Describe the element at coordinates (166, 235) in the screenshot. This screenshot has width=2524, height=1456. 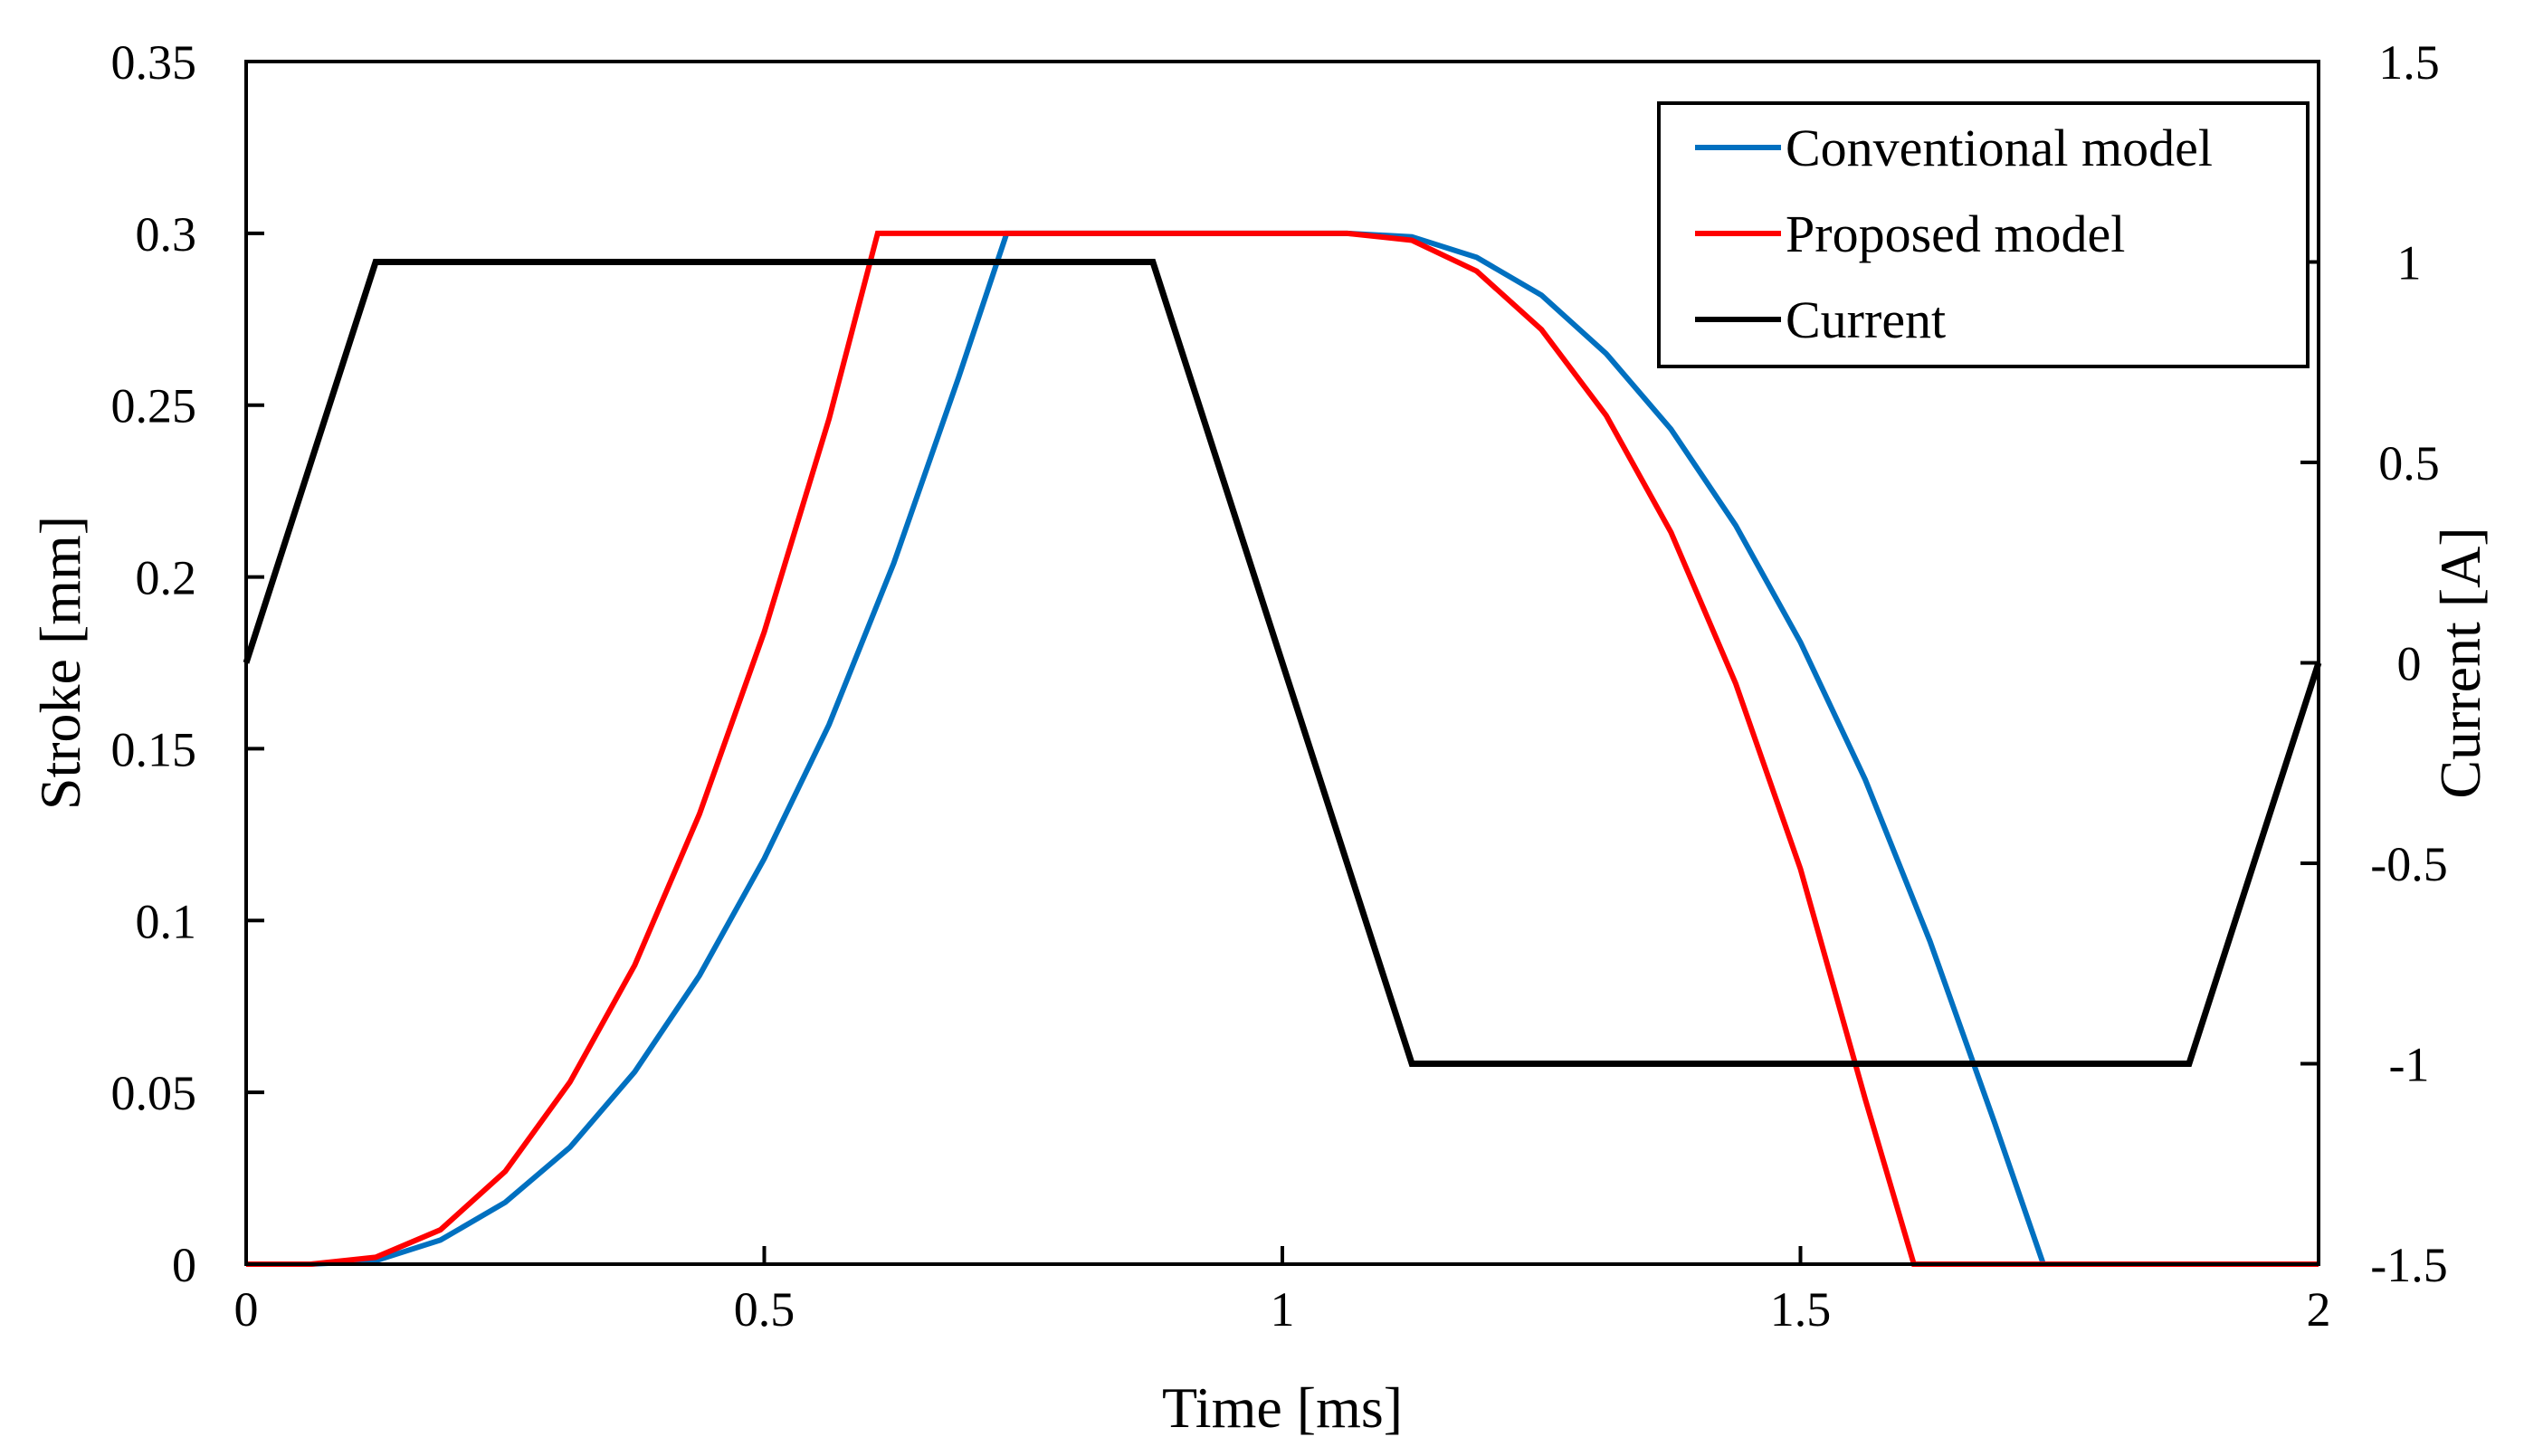
I see `y-tick-label: 0.3` at that location.